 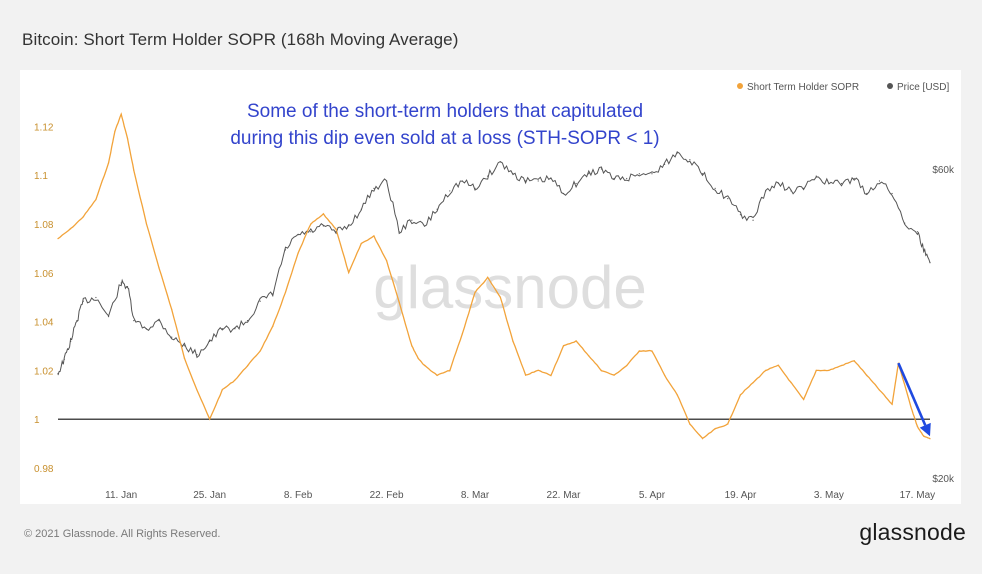 What do you see at coordinates (122, 534) in the screenshot?
I see `copyright-text: © 2021 Glassnode. All Rights Reserved.` at bounding box center [122, 534].